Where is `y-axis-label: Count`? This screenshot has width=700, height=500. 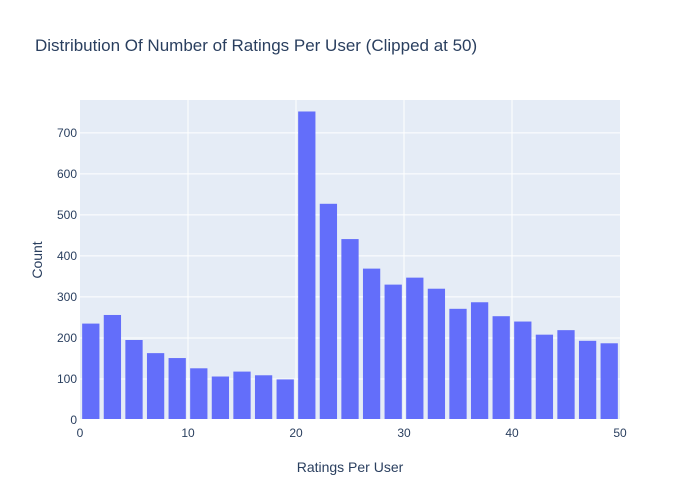
y-axis-label: Count is located at coordinates (37, 259).